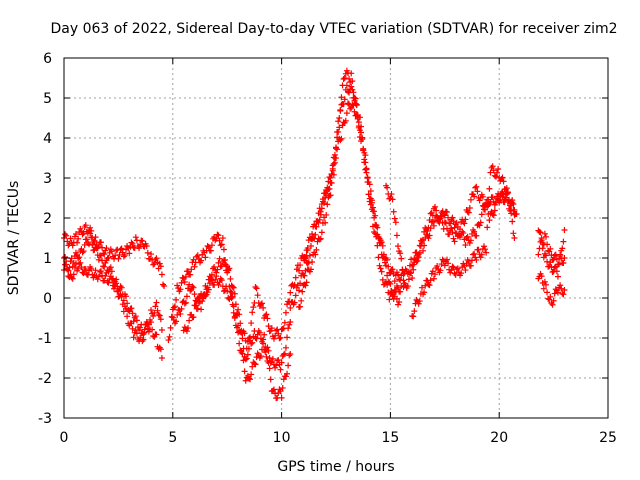 This screenshot has height=480, width=640. What do you see at coordinates (47, 179) in the screenshot?
I see `y-tick-label: 3` at bounding box center [47, 179].